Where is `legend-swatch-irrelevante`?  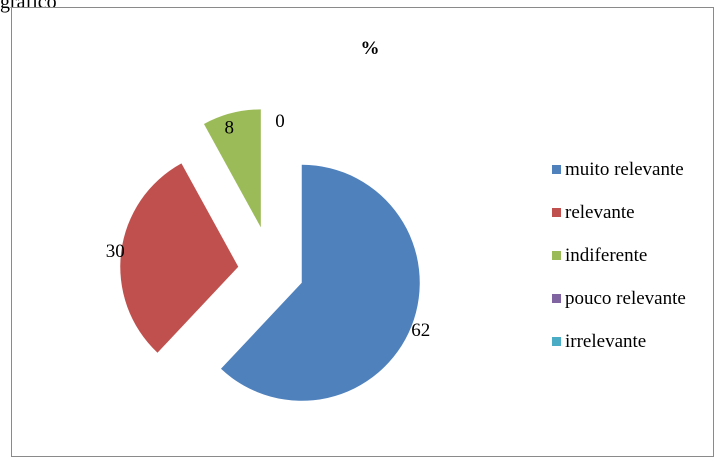
legend-swatch-irrelevante is located at coordinates (556, 341).